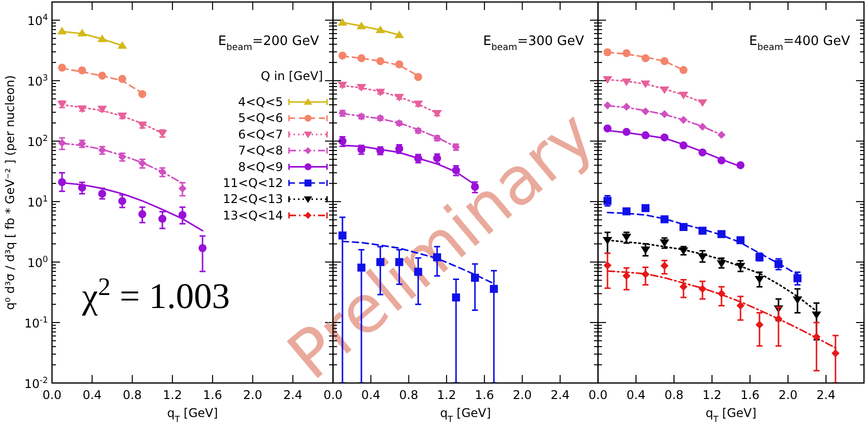 The width and height of the screenshot is (866, 432). What do you see at coordinates (292, 395) in the screenshot?
I see `x-tick-label: 2.4` at bounding box center [292, 395].